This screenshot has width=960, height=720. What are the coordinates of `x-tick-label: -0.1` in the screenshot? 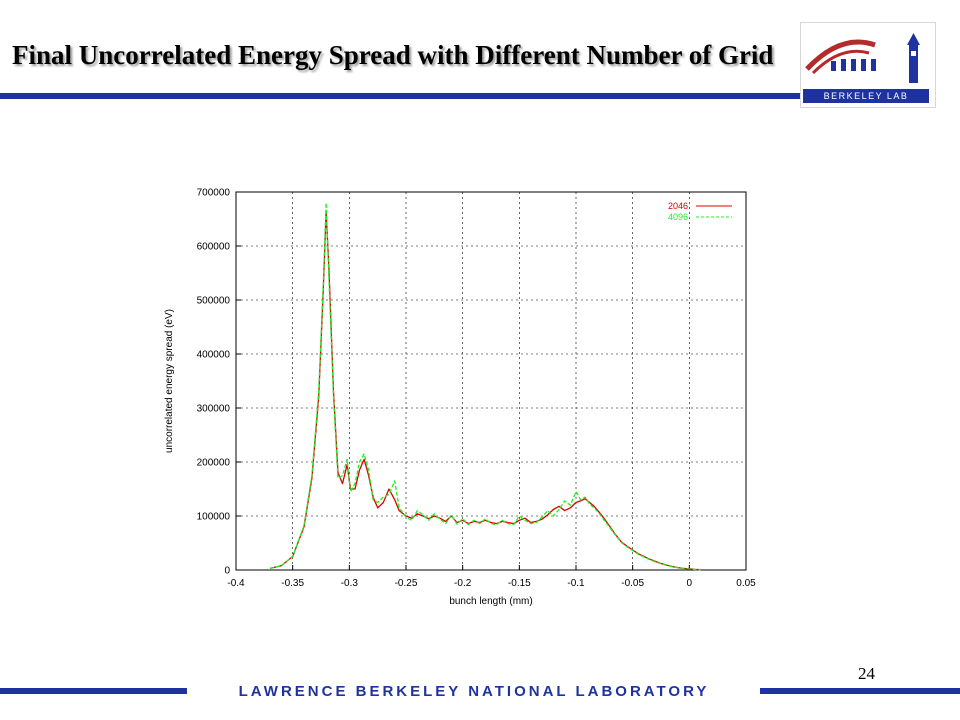 It's located at (576, 583).